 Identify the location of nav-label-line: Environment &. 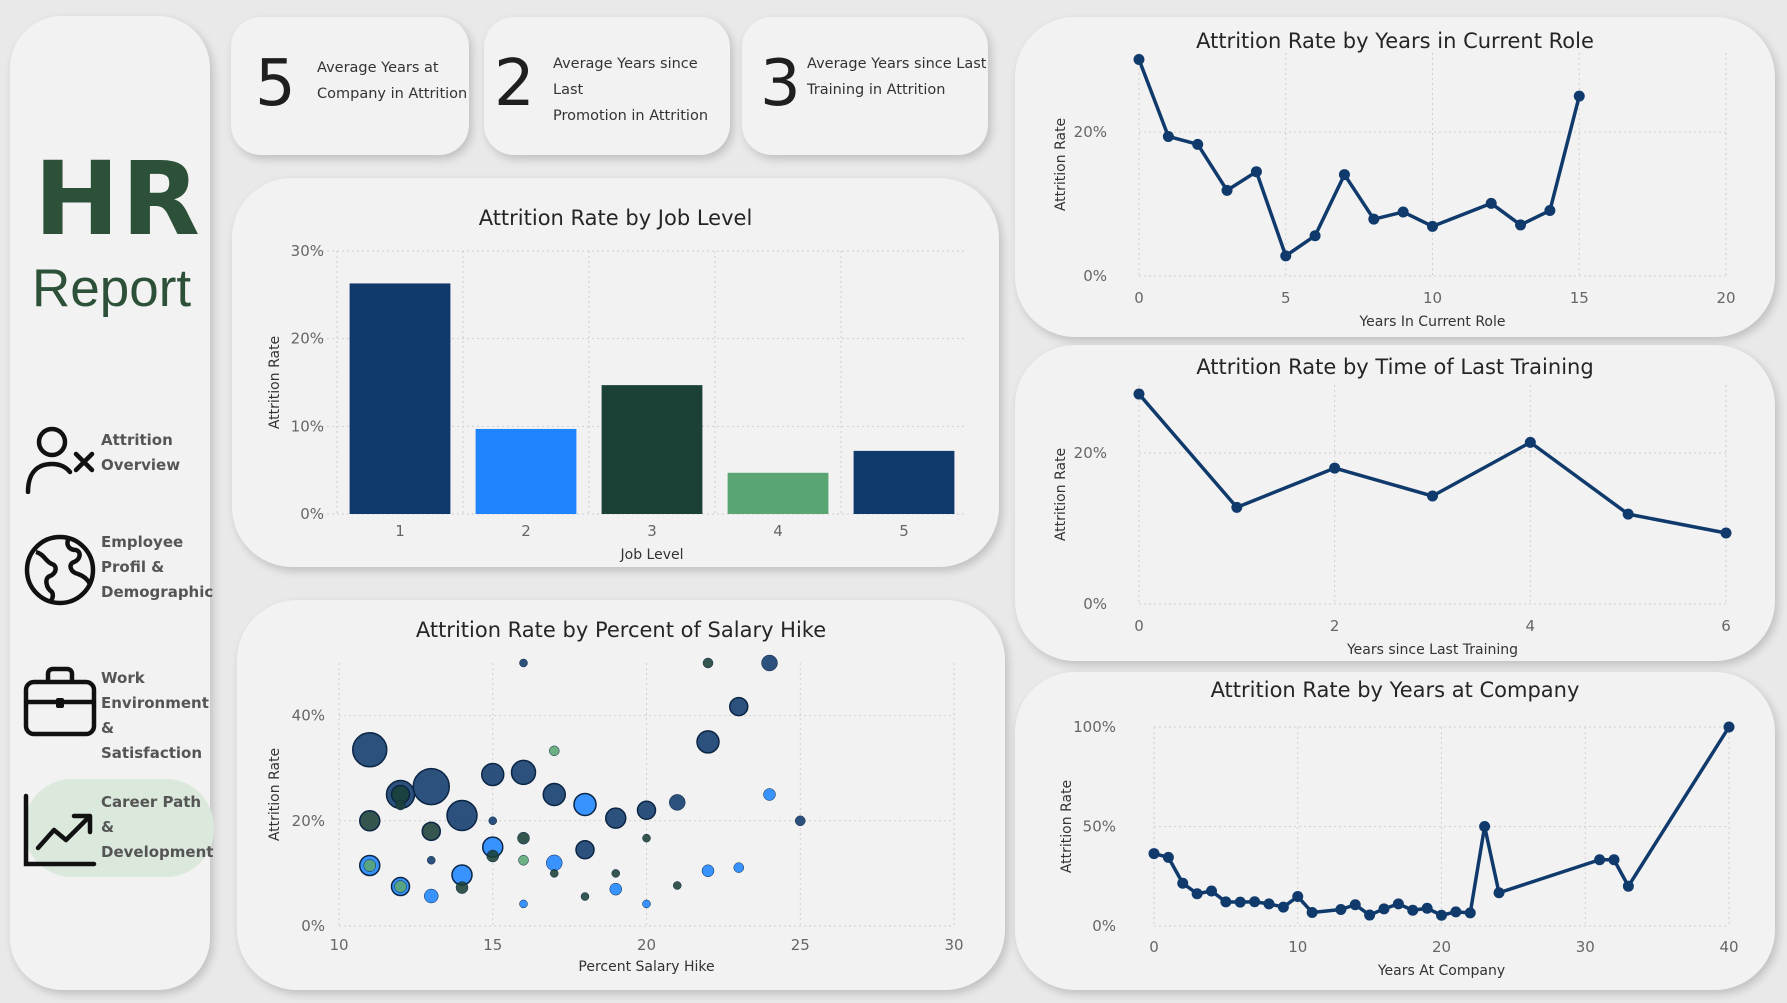
(155, 715).